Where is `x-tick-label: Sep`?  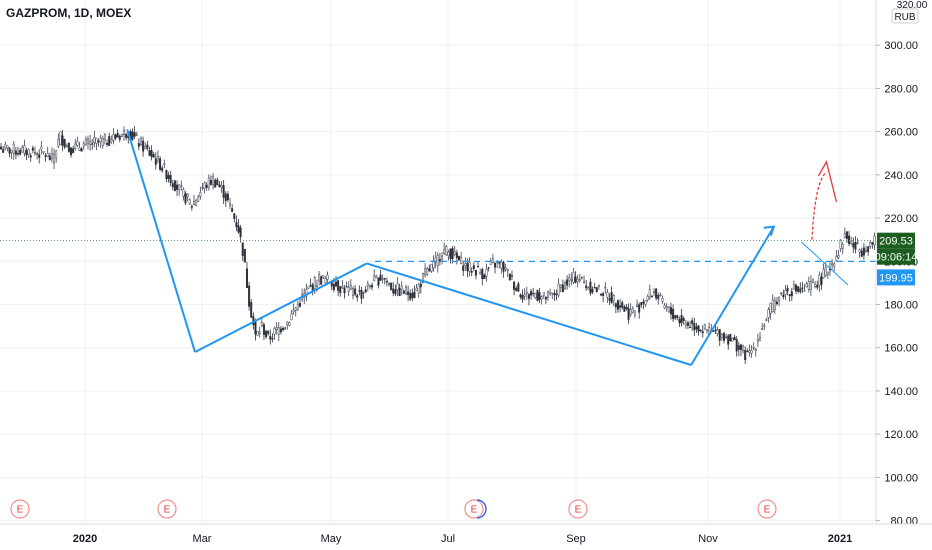 x-tick-label: Sep is located at coordinates (576, 539).